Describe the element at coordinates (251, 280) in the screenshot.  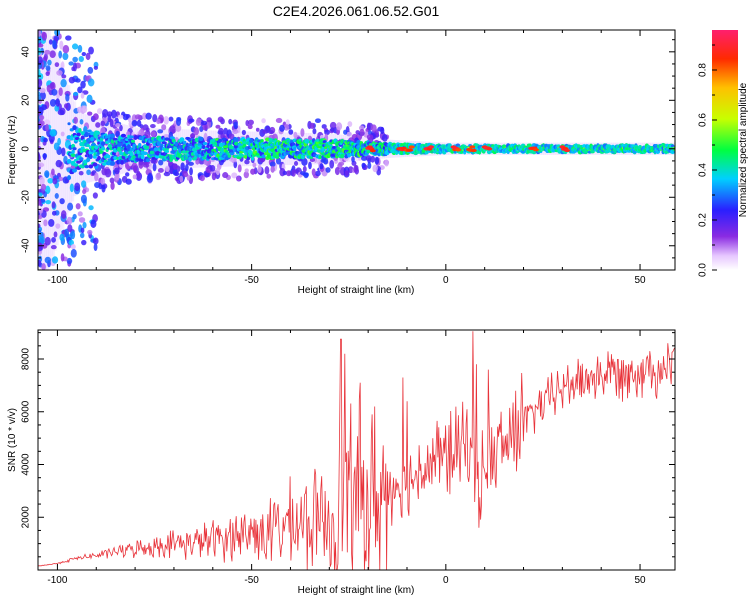
I see `x-tick-label: -50` at that location.